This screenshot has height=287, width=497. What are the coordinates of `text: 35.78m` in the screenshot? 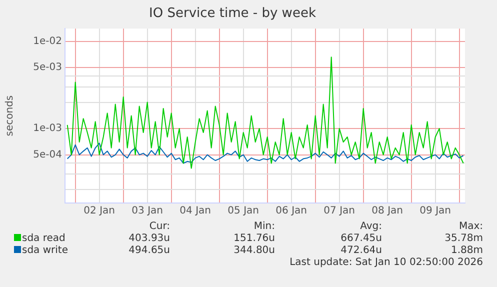 It's located at (463, 238).